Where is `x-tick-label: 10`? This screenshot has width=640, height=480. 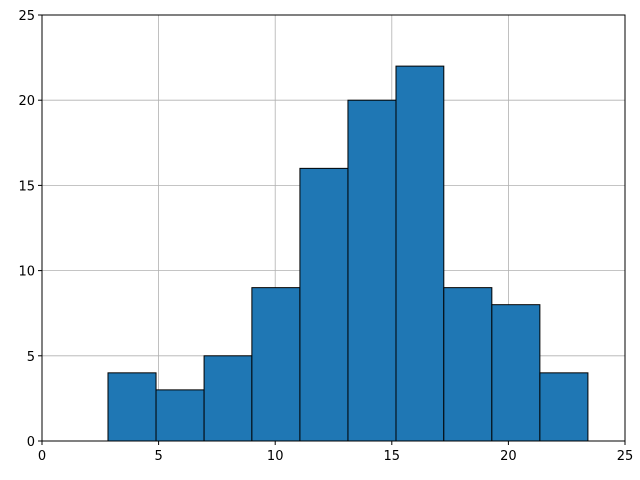 x-tick-label: 10 is located at coordinates (275, 456).